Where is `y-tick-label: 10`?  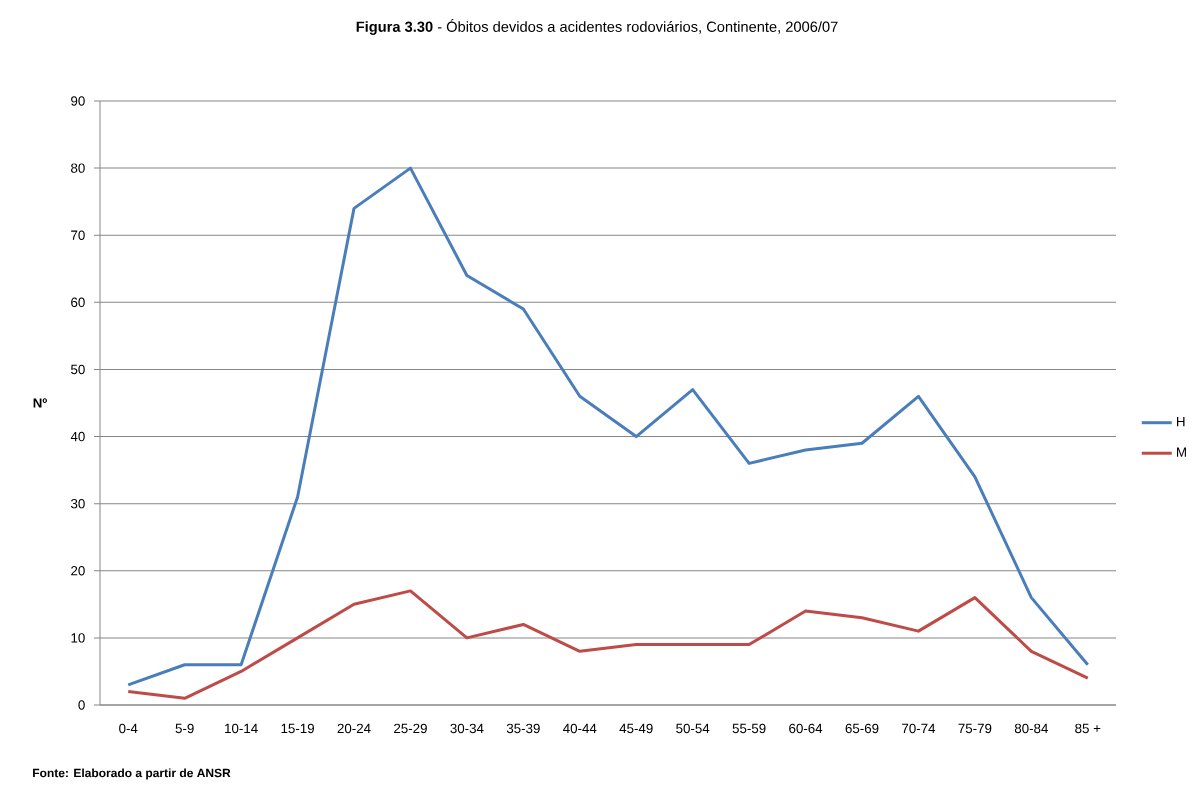
y-tick-label: 10 is located at coordinates (78, 638).